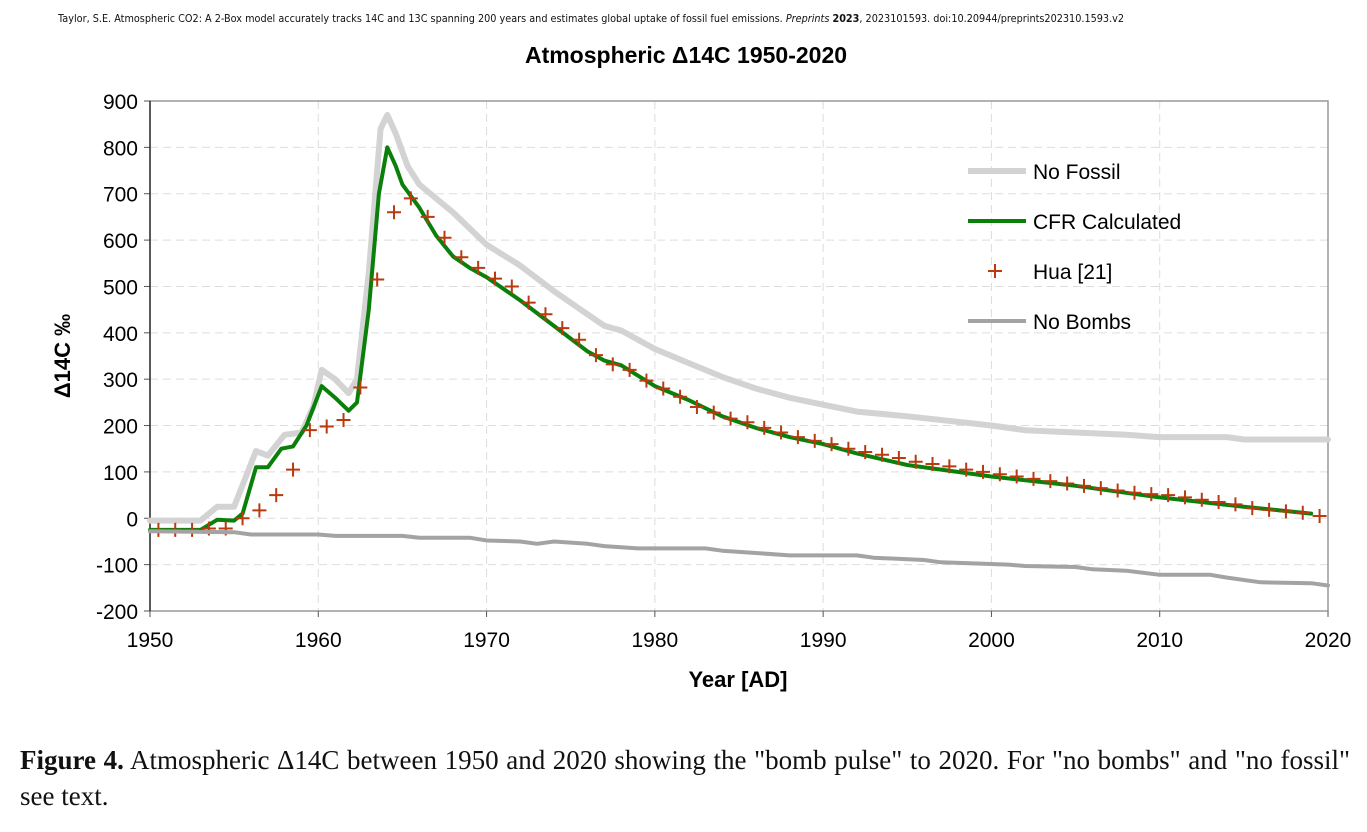 The width and height of the screenshot is (1367, 832). What do you see at coordinates (120, 148) in the screenshot?
I see `y-tick-label: 800` at bounding box center [120, 148].